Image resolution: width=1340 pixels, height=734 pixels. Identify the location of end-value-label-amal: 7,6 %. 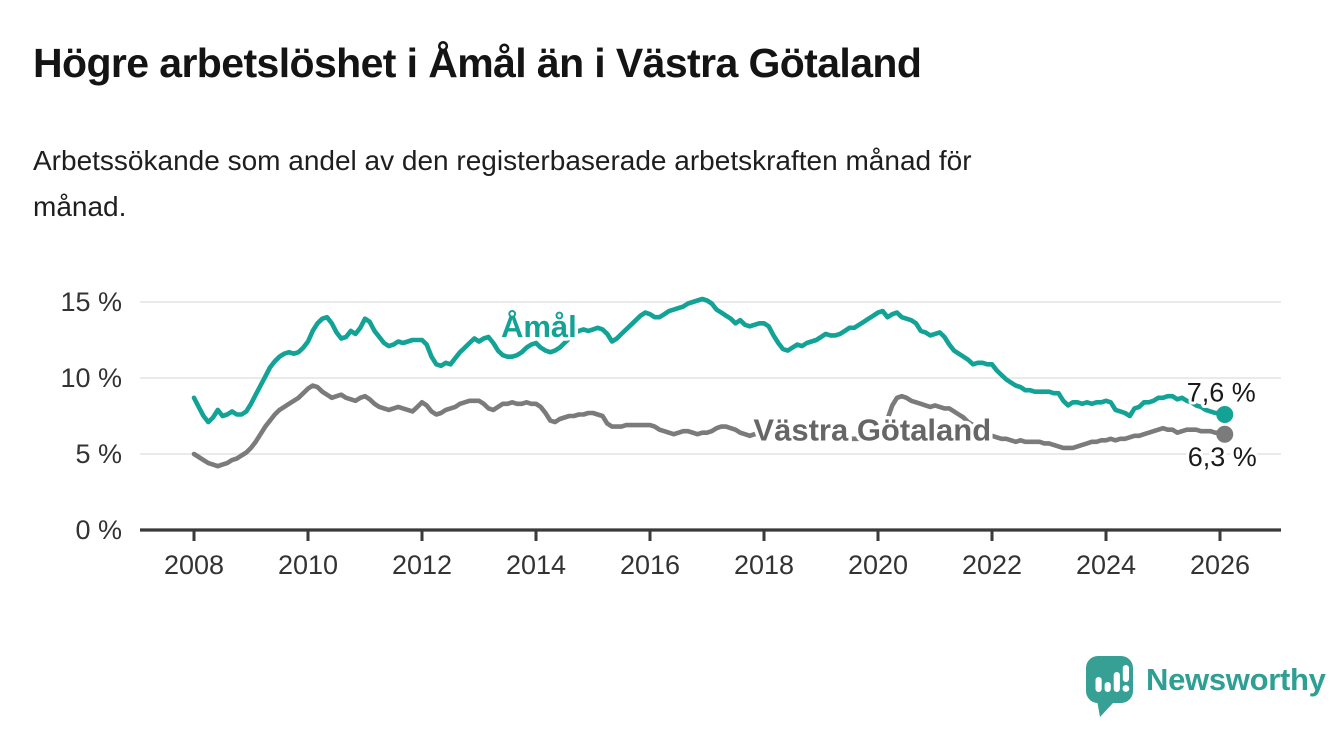
(1221, 392).